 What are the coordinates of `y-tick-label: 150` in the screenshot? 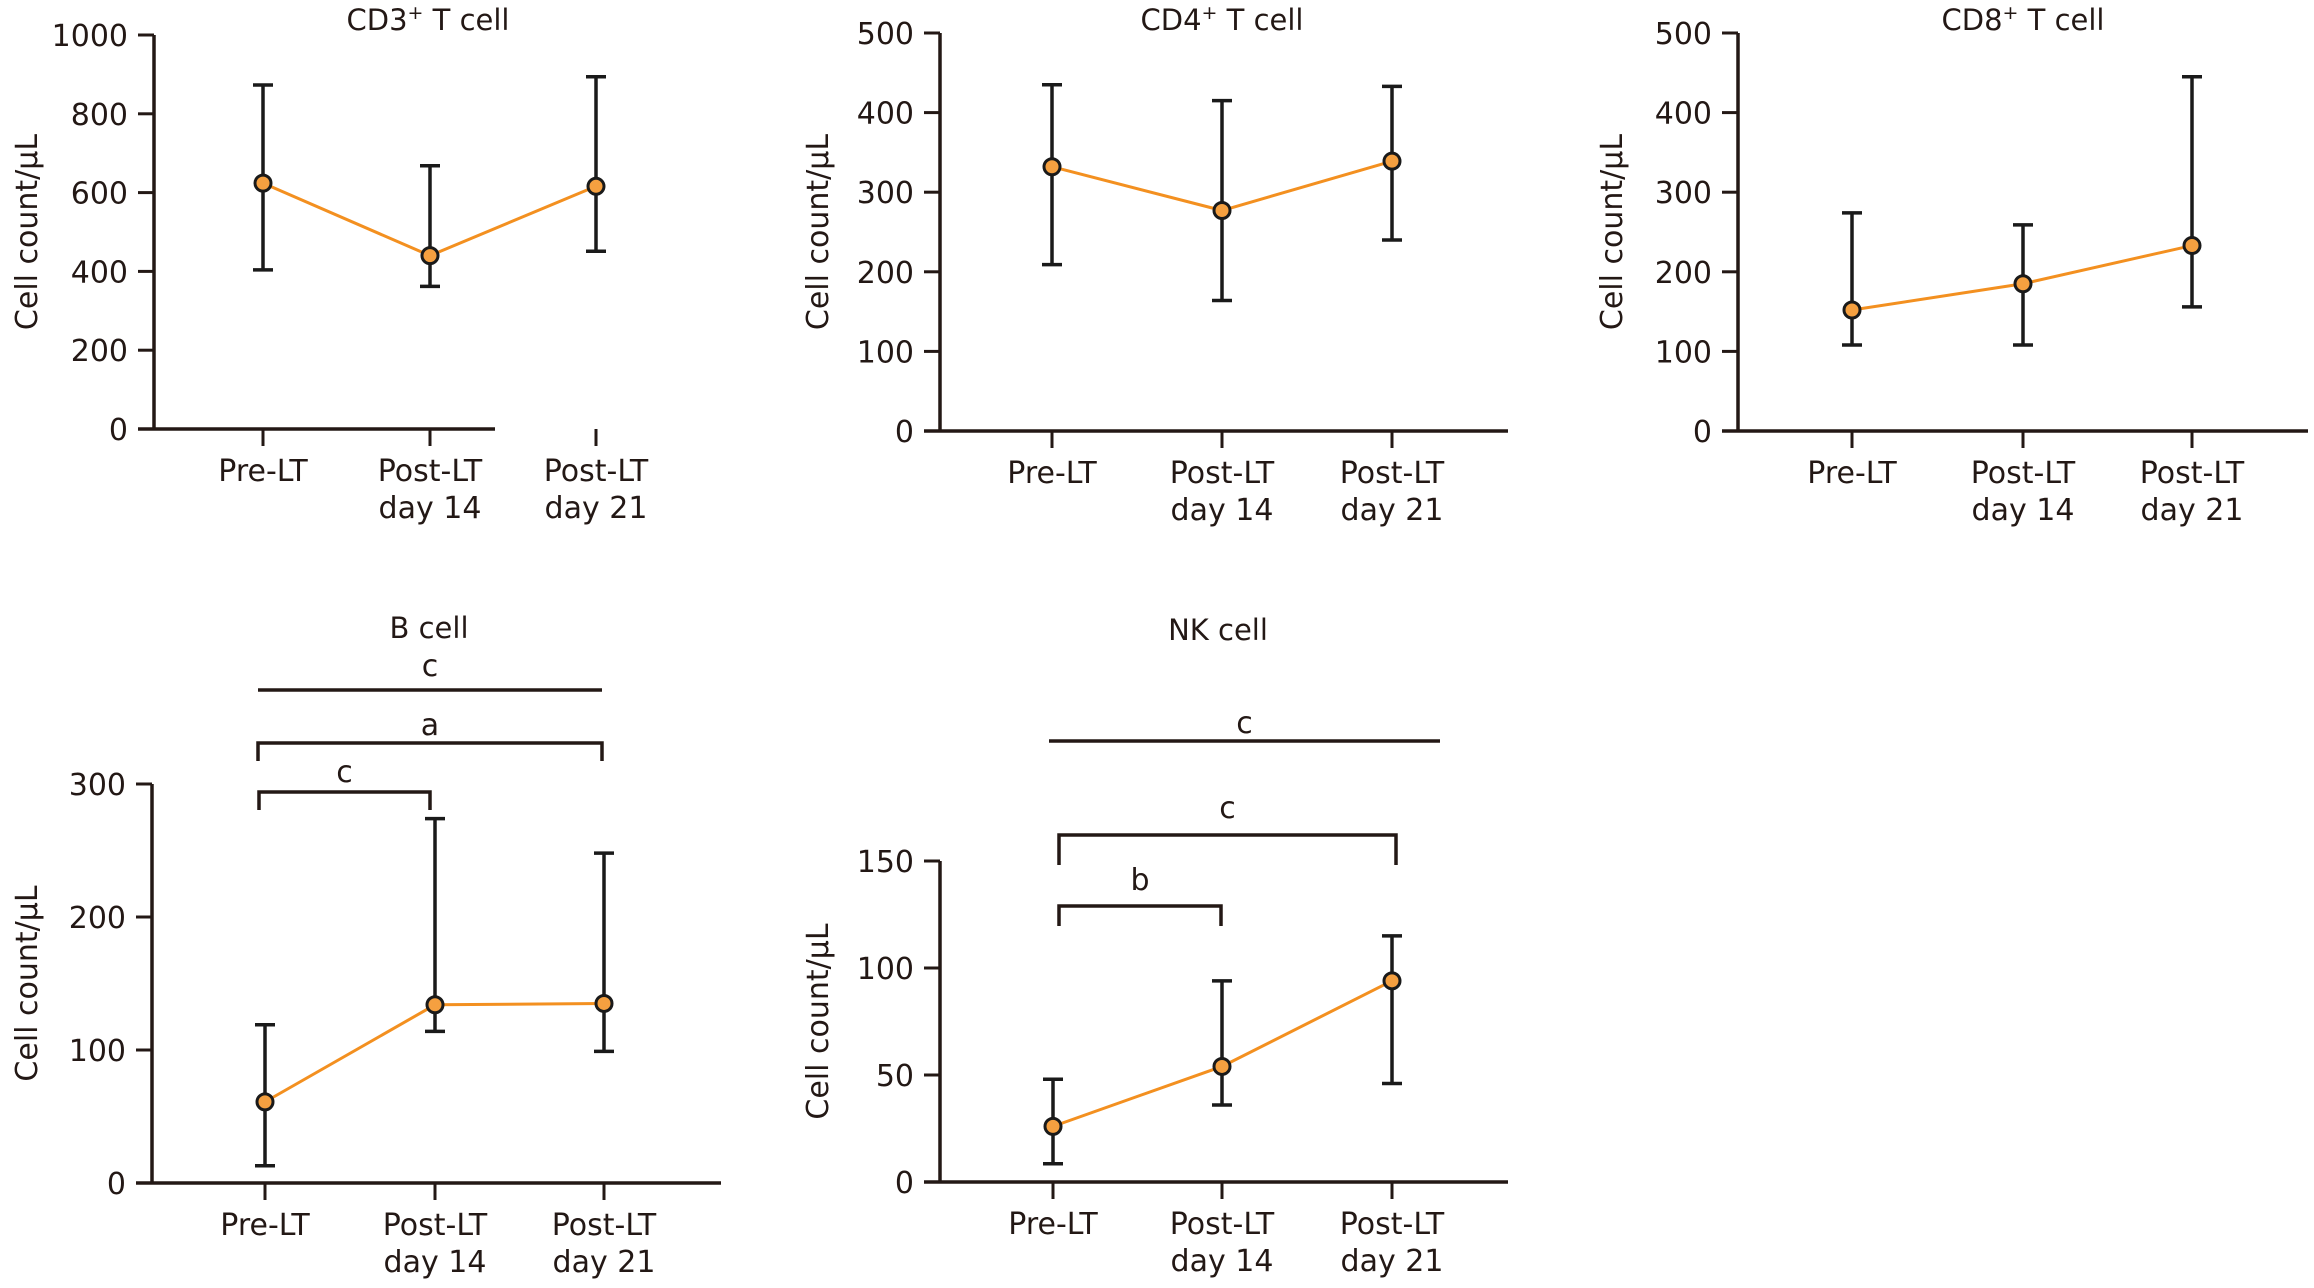 It's located at (885, 862).